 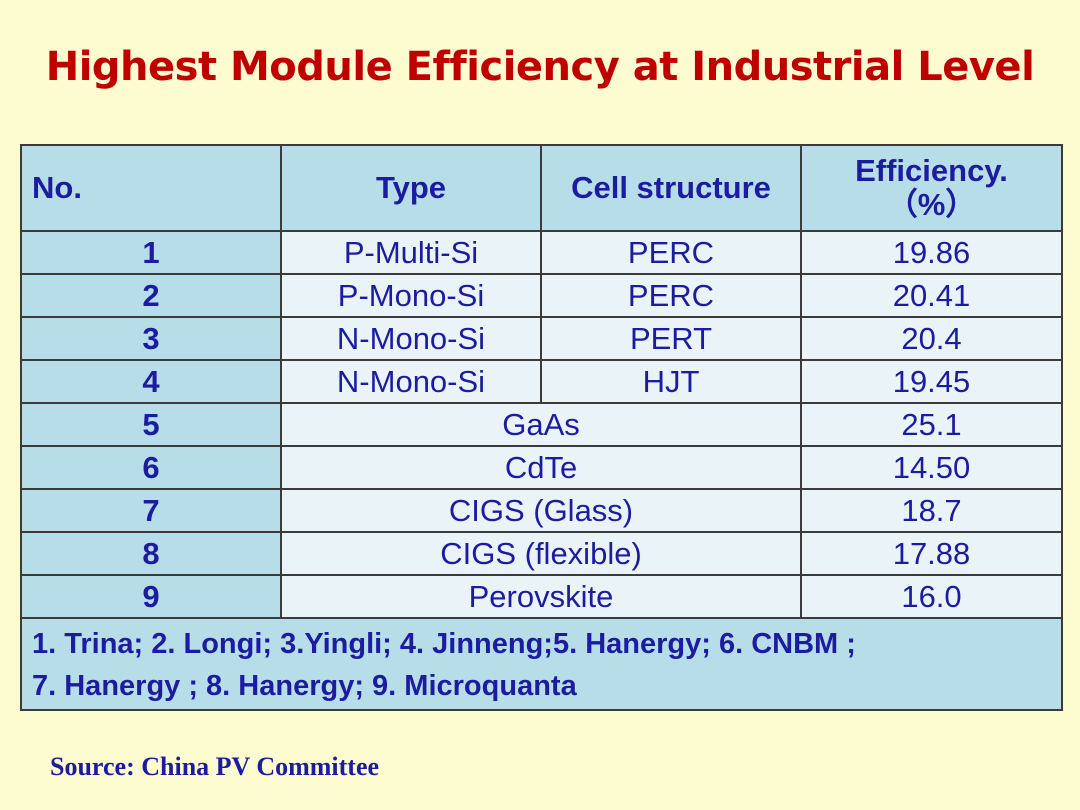 What do you see at coordinates (931, 424) in the screenshot?
I see `row-efficiency: 25.1` at bounding box center [931, 424].